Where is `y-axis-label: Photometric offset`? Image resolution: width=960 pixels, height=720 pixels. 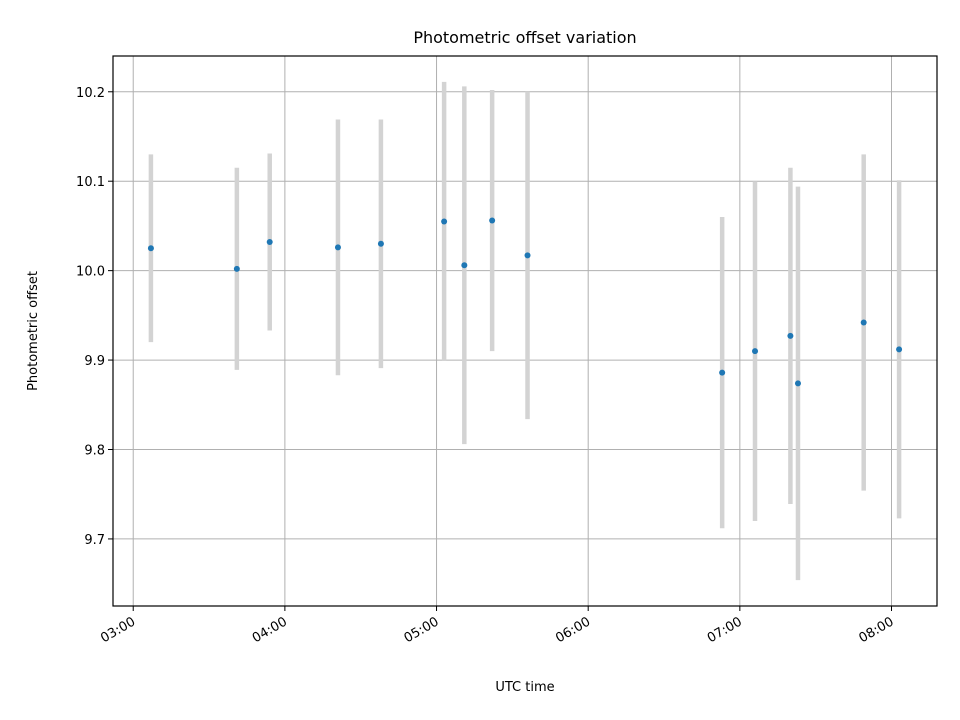
y-axis-label: Photometric offset is located at coordinates (33, 331).